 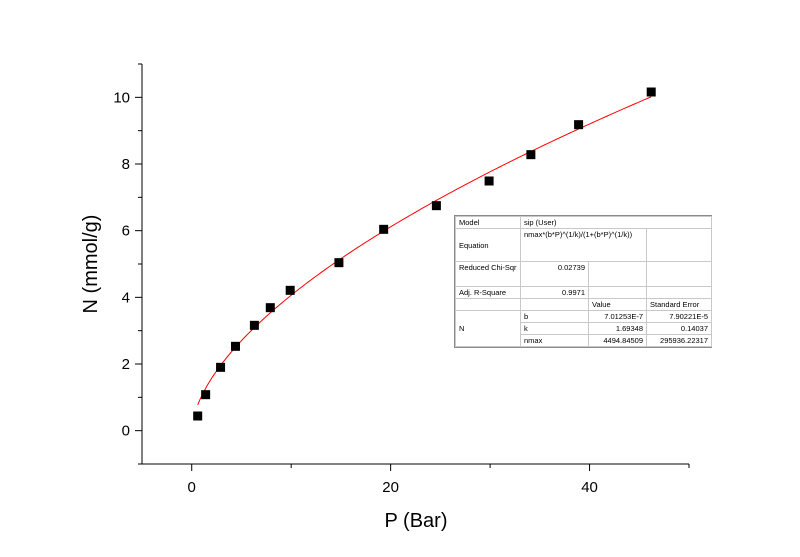 What do you see at coordinates (416, 521) in the screenshot?
I see `x-axis-title: P (Bar)` at bounding box center [416, 521].